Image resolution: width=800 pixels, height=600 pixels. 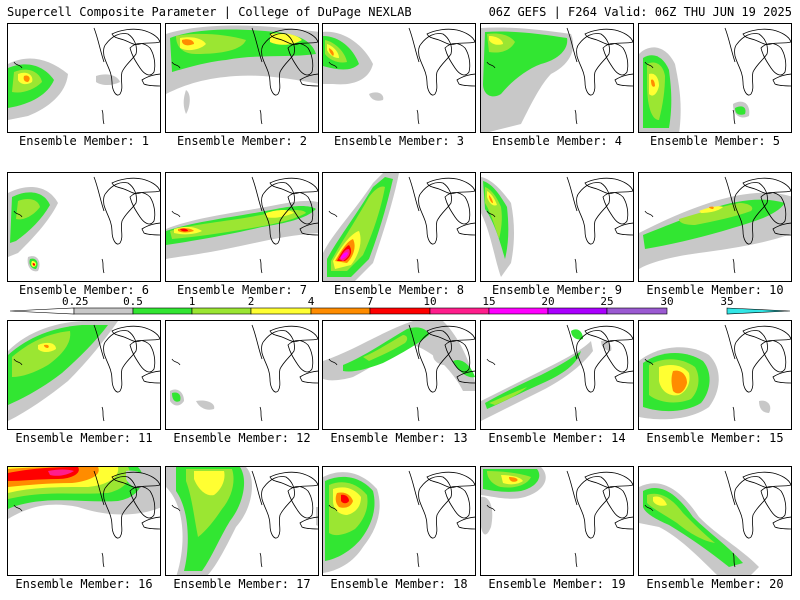 I want to click on member-caption: Ensemble Member: 15, so click(x=715, y=438).